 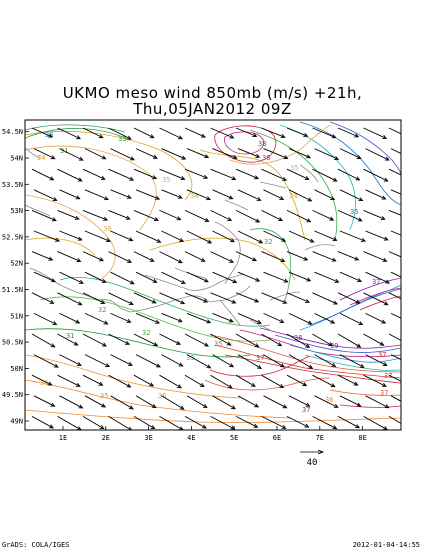 I want to click on x-tick-label: 7E, so click(x=320, y=438).